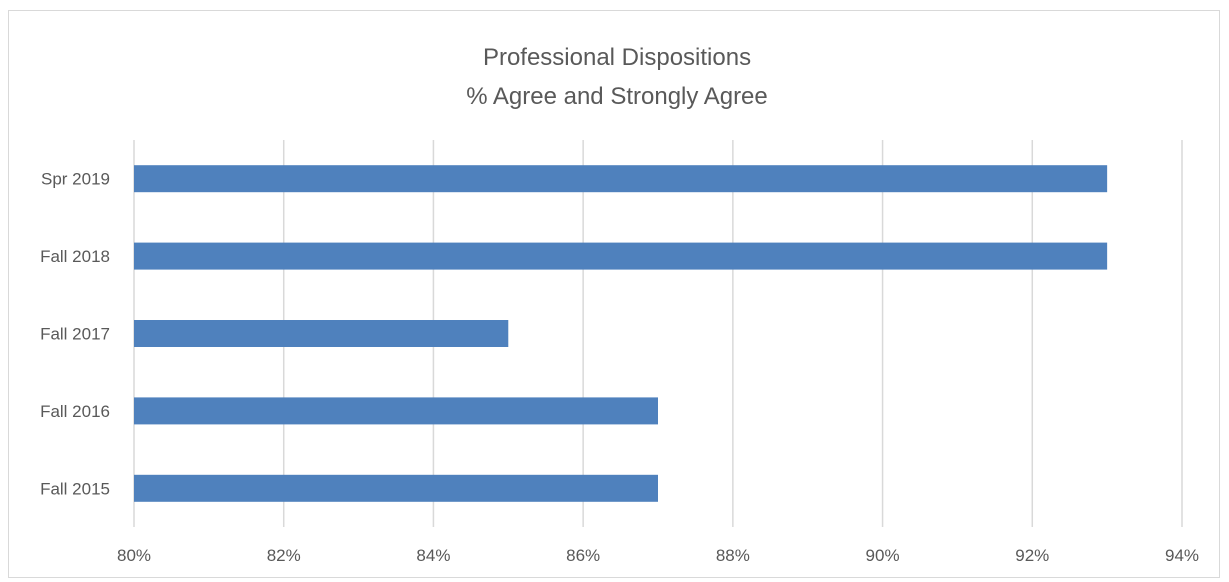 The width and height of the screenshot is (1229, 582). I want to click on x-tick-label: 84%, so click(433, 555).